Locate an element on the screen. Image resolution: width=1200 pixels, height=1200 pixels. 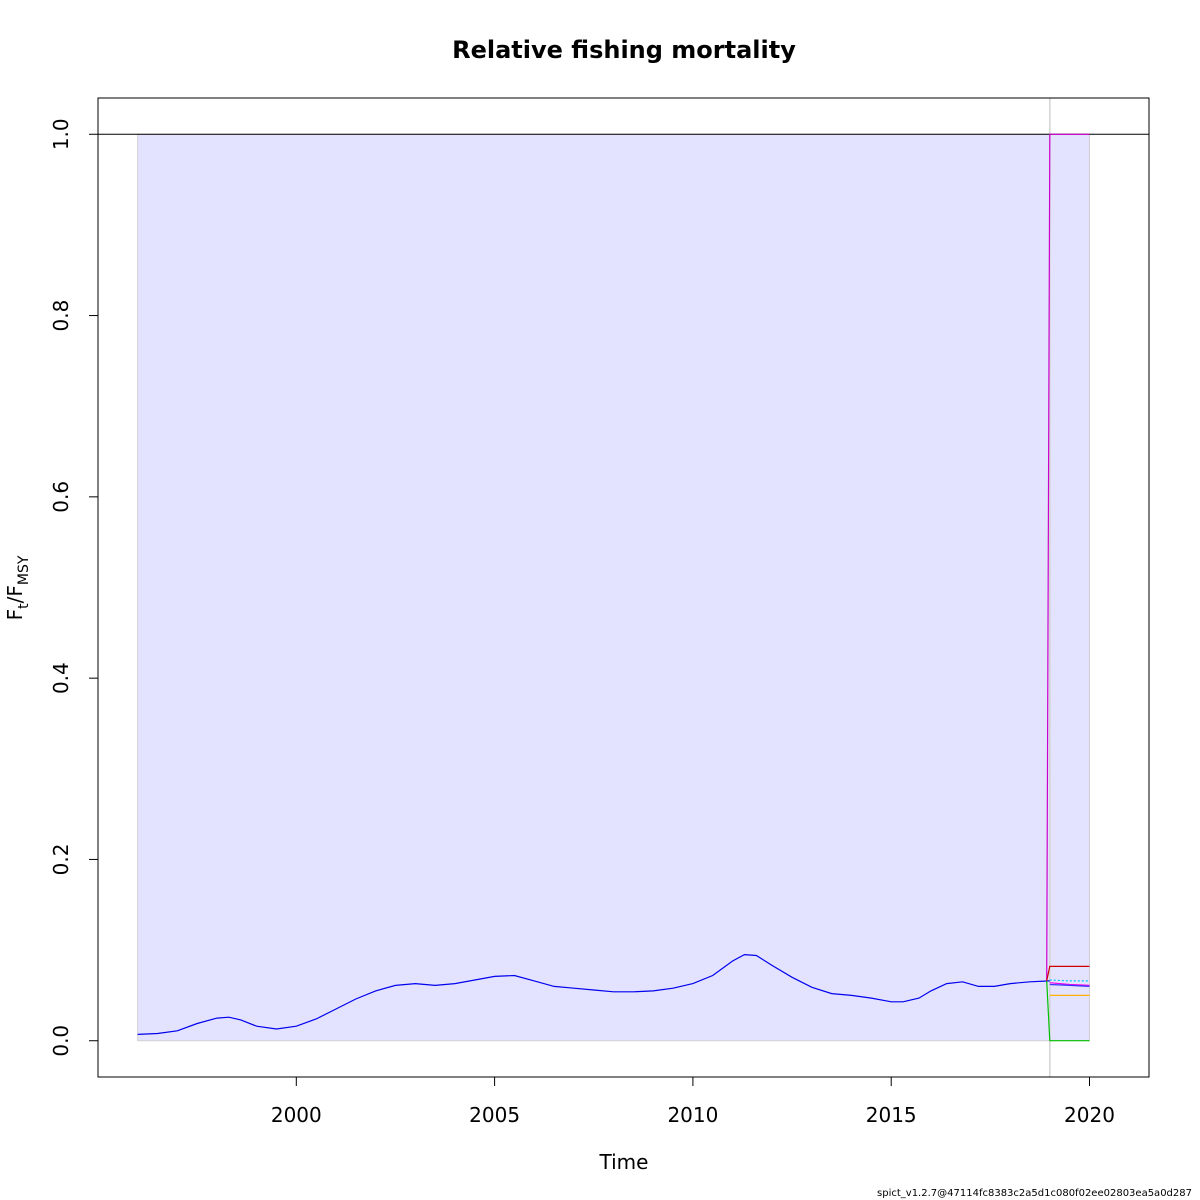
y-tick-label: 0.2 is located at coordinates (61, 860).